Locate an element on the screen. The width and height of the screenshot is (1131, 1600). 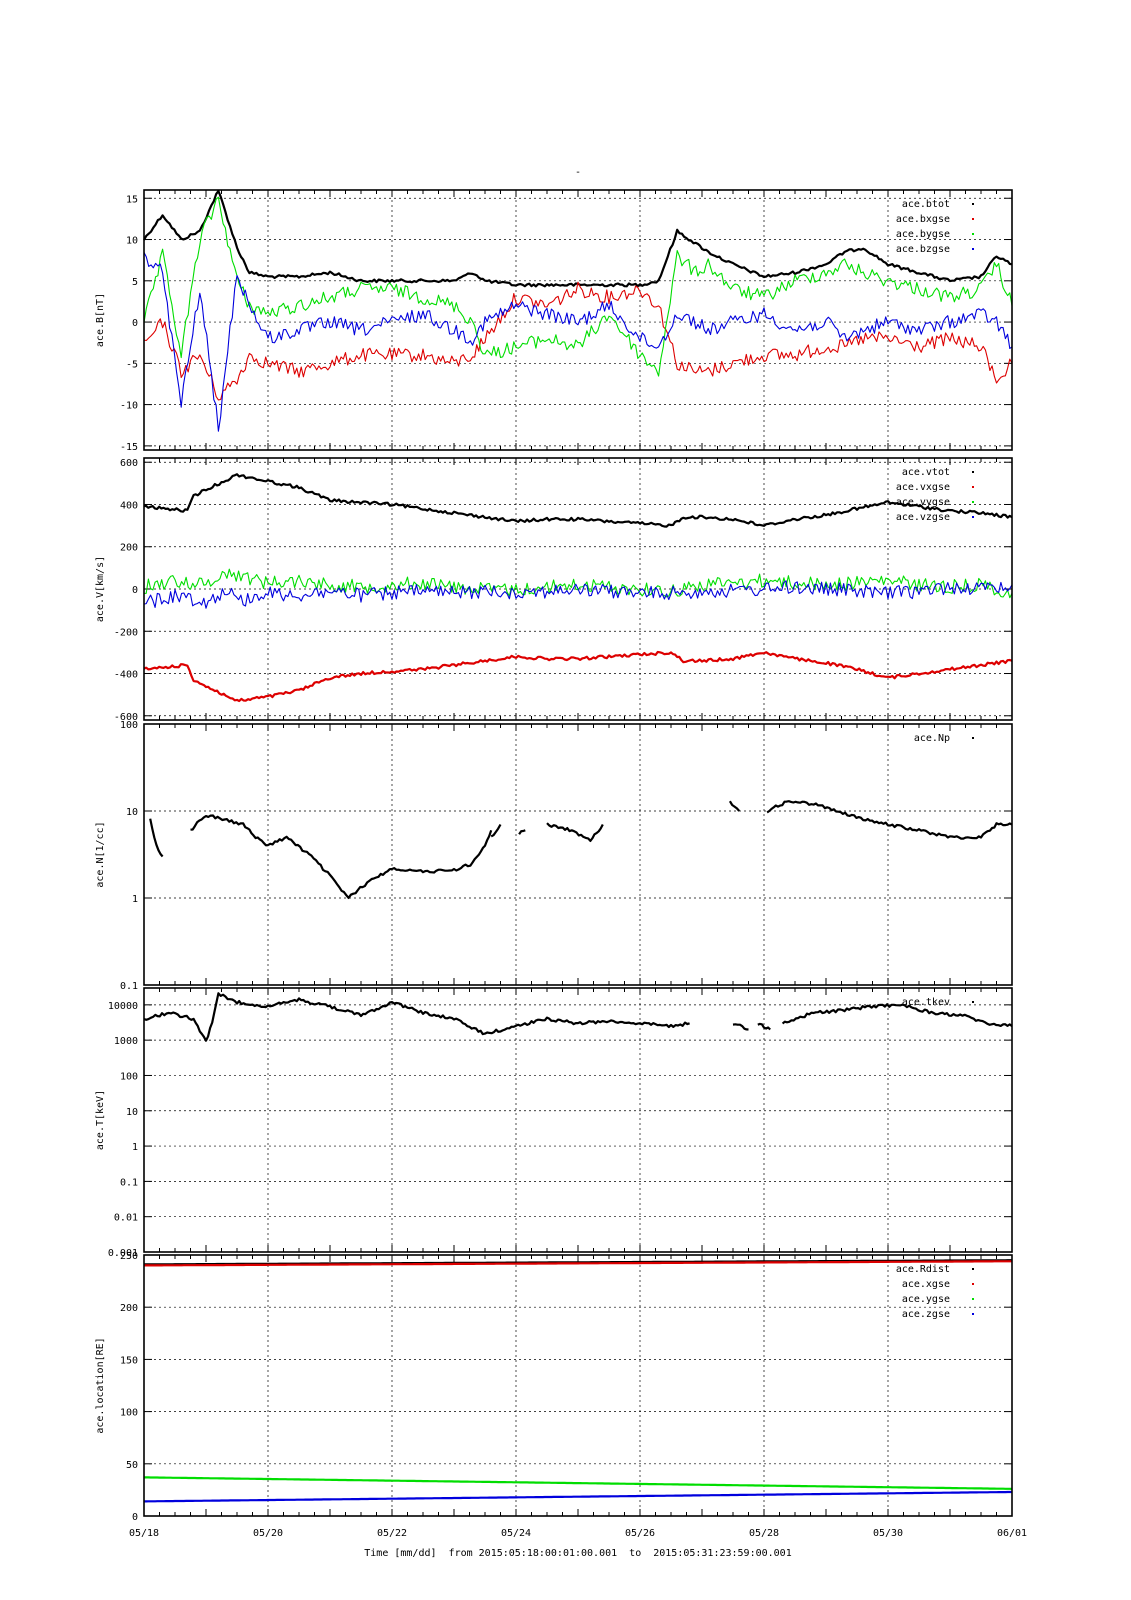
legend-label: ace.xgse is located at coordinates (926, 1284).